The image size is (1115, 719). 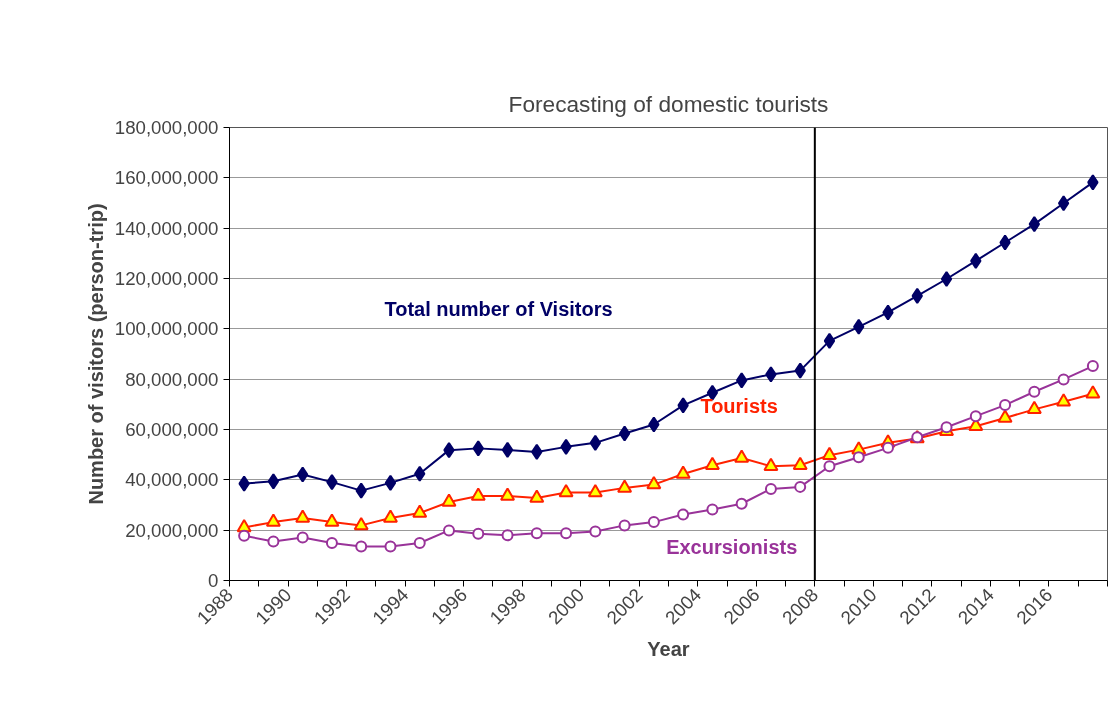 What do you see at coordinates (172, 480) in the screenshot?
I see `y-tick-label: 40,000,000` at bounding box center [172, 480].